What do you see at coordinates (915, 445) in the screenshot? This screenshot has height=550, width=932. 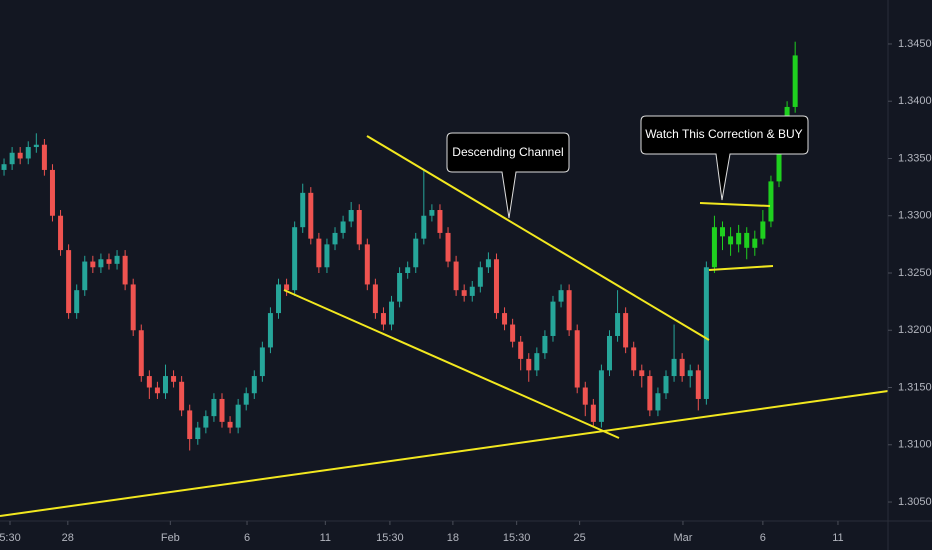 I see `y-tick-label: 1.31000` at bounding box center [915, 445].